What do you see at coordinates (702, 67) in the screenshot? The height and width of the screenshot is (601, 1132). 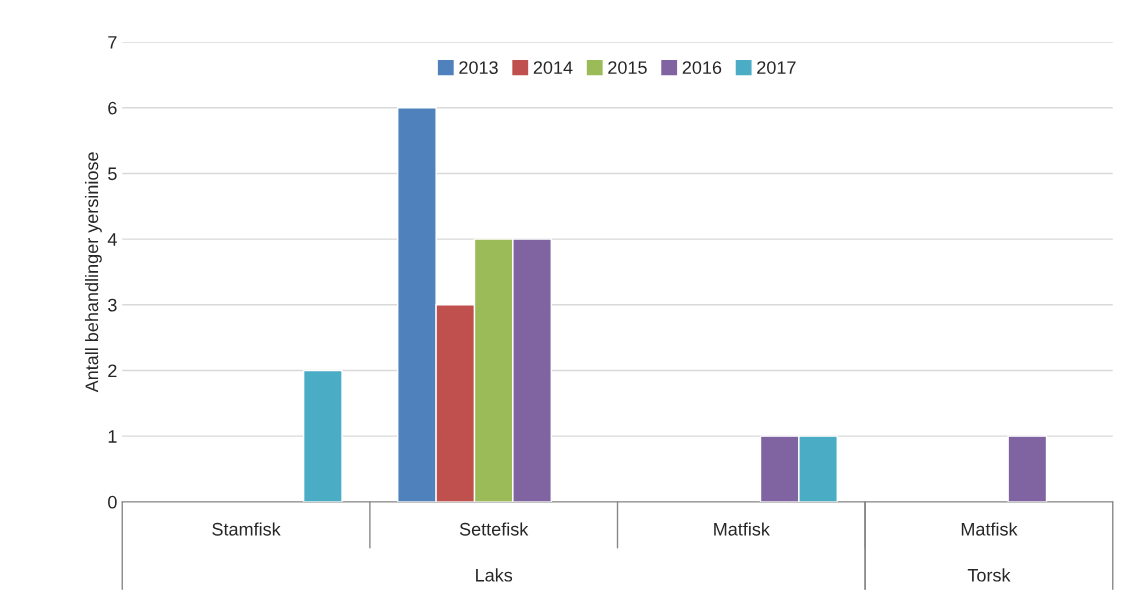 I see `legend-label: 2016` at bounding box center [702, 67].